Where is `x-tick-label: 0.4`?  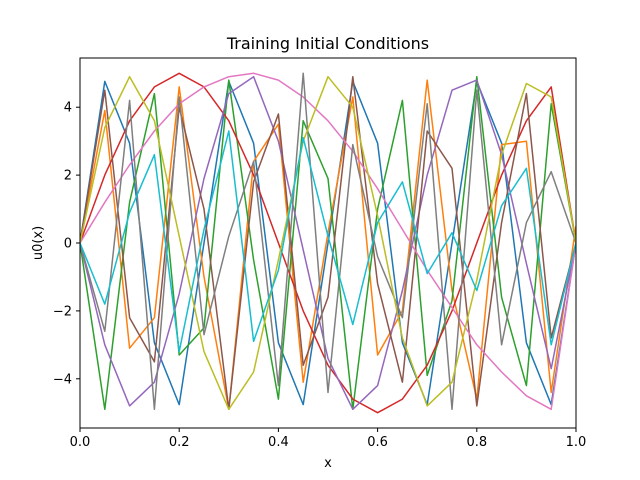 x-tick-label: 0.4 is located at coordinates (278, 442).